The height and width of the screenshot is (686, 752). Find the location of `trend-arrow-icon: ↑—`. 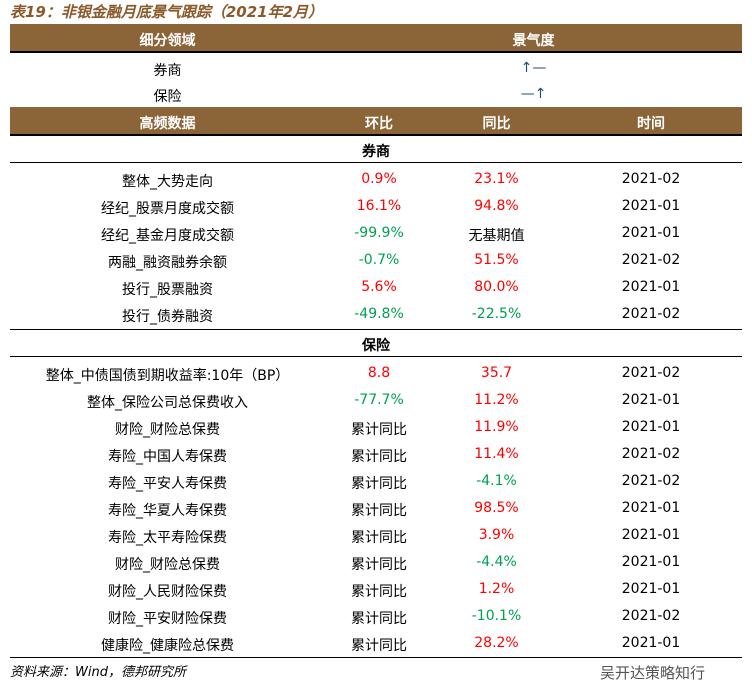

trend-arrow-icon: ↑— is located at coordinates (533, 68).